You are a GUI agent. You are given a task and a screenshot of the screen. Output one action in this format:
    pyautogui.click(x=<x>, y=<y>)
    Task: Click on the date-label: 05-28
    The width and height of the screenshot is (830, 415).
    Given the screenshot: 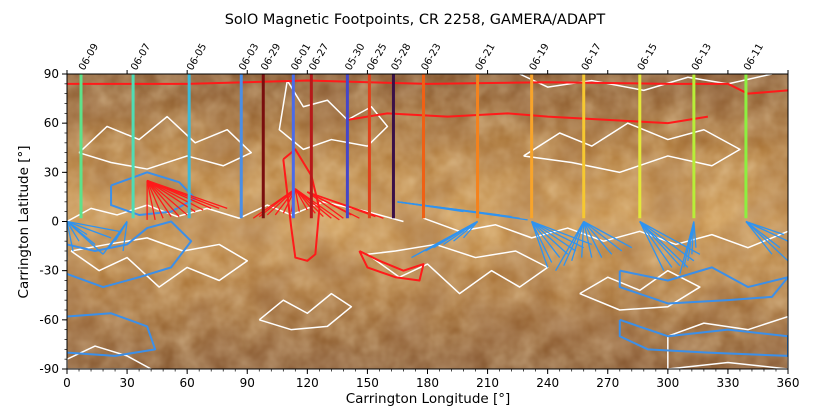 What is the action you would take?
    pyautogui.click(x=402, y=57)
    